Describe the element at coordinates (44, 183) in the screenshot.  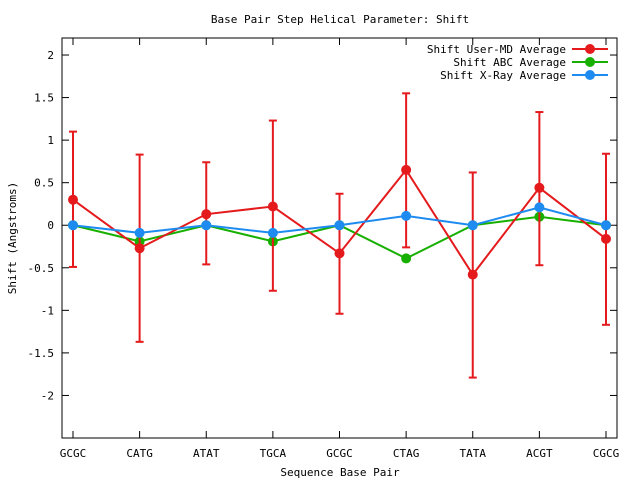
I see `y-tick-label: 0.5` at that location.